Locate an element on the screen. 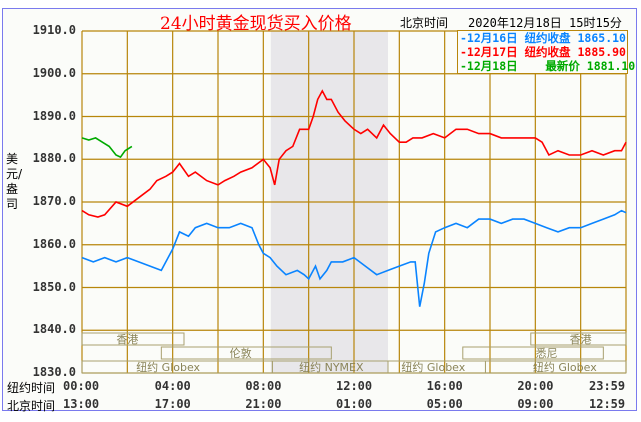  session-label: 悉尼 is located at coordinates (547, 353).